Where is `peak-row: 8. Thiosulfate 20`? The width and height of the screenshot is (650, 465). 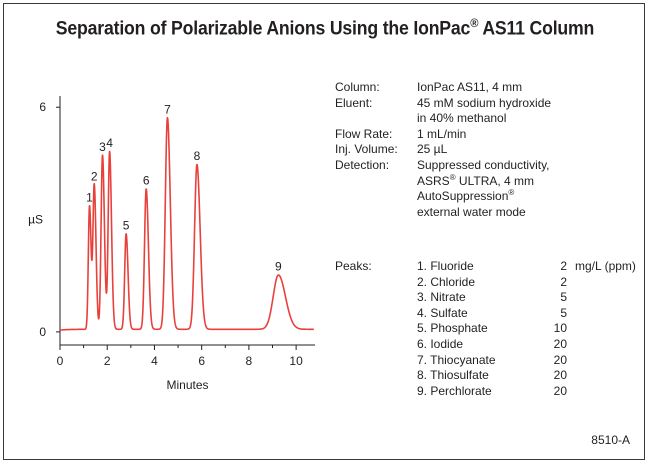 peak-row: 8. Thiosulfate 20 is located at coordinates (532, 376).